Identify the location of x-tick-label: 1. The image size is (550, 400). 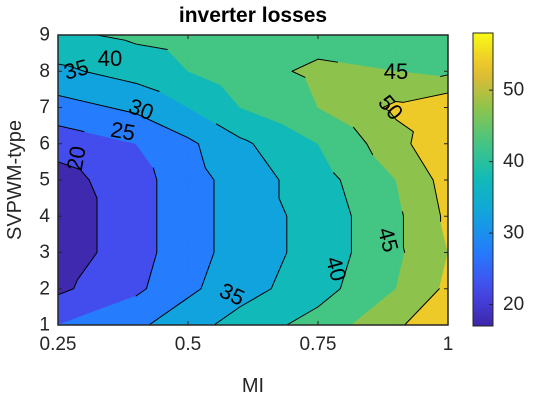
(448, 344).